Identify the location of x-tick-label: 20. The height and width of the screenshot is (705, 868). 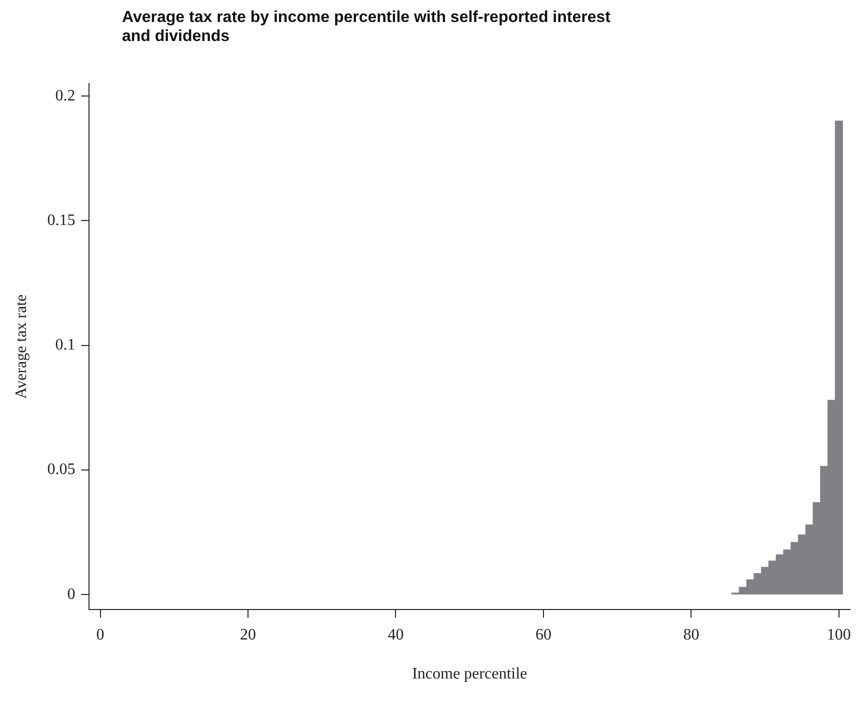
(248, 635).